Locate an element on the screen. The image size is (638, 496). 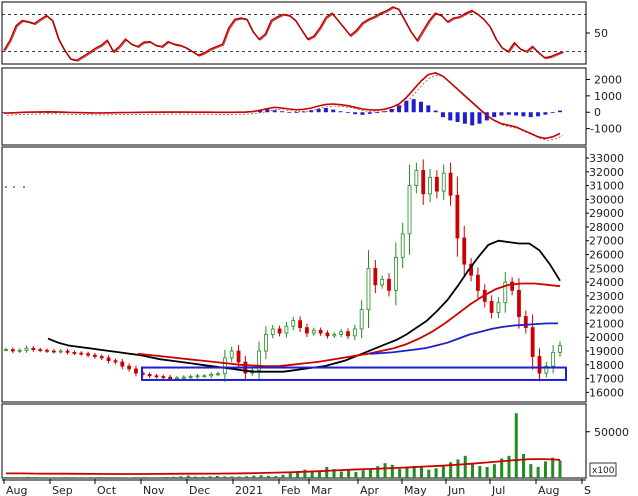
macd-tick-label-3: -1000 is located at coordinates (606, 129).